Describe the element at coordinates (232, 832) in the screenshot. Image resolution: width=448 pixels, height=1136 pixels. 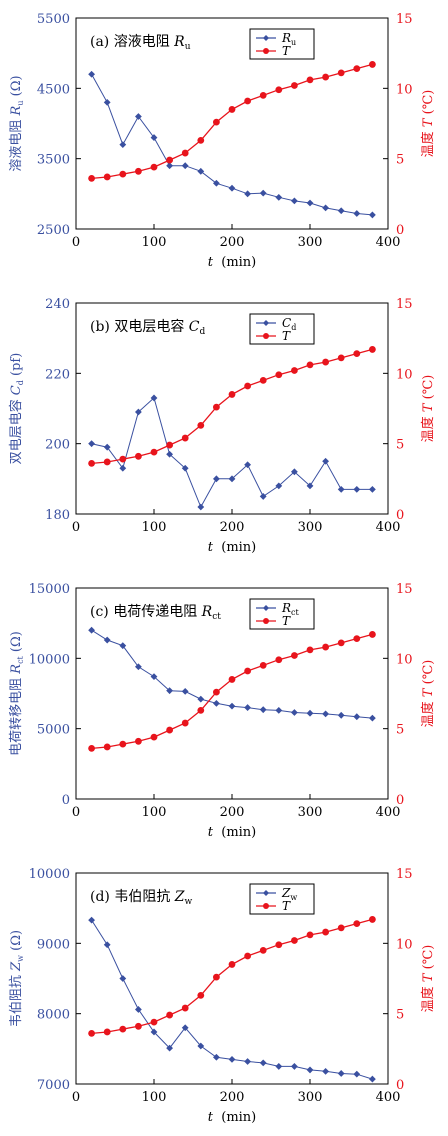
I see `x-axis-title: t (min)` at that location.